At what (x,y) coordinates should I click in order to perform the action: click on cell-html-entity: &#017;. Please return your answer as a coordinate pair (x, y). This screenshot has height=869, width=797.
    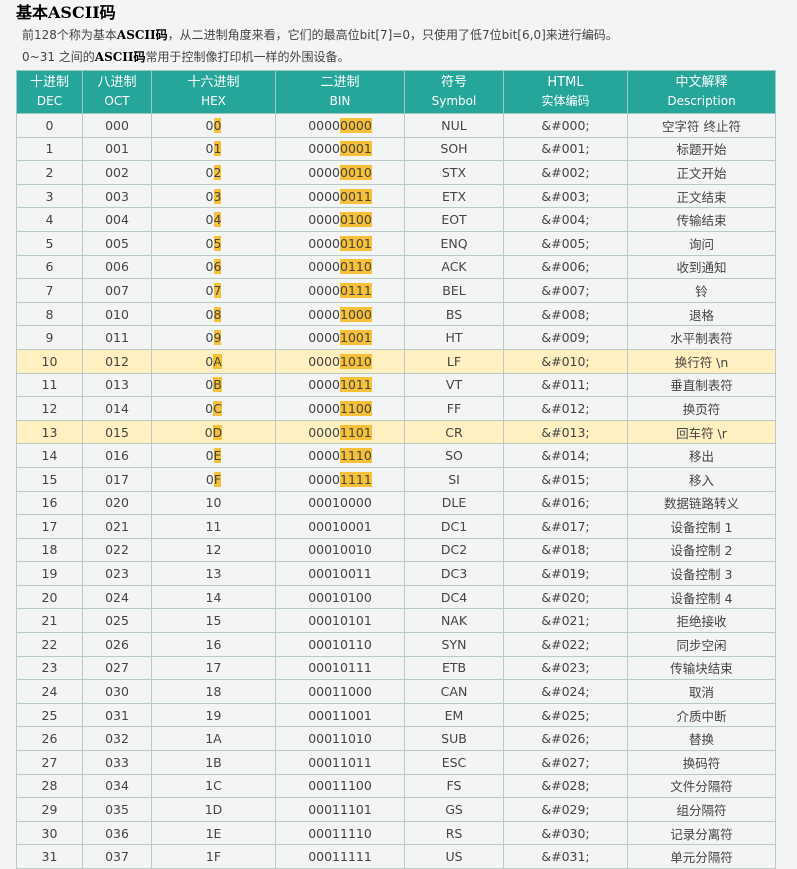
    Looking at the image, I should click on (565, 526).